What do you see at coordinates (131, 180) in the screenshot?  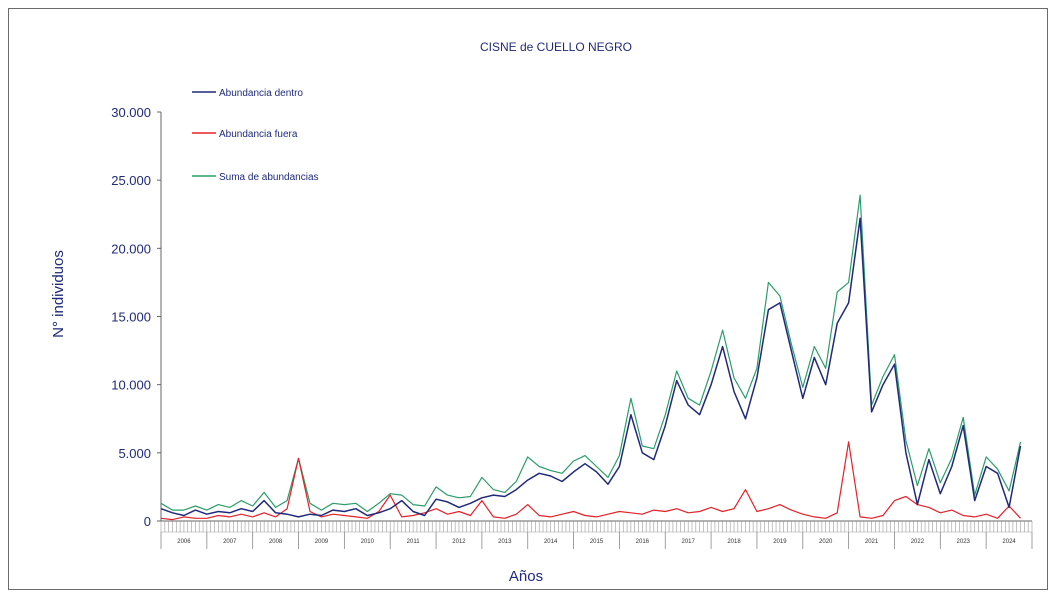 I see `y-tick-label: 25.000` at bounding box center [131, 180].